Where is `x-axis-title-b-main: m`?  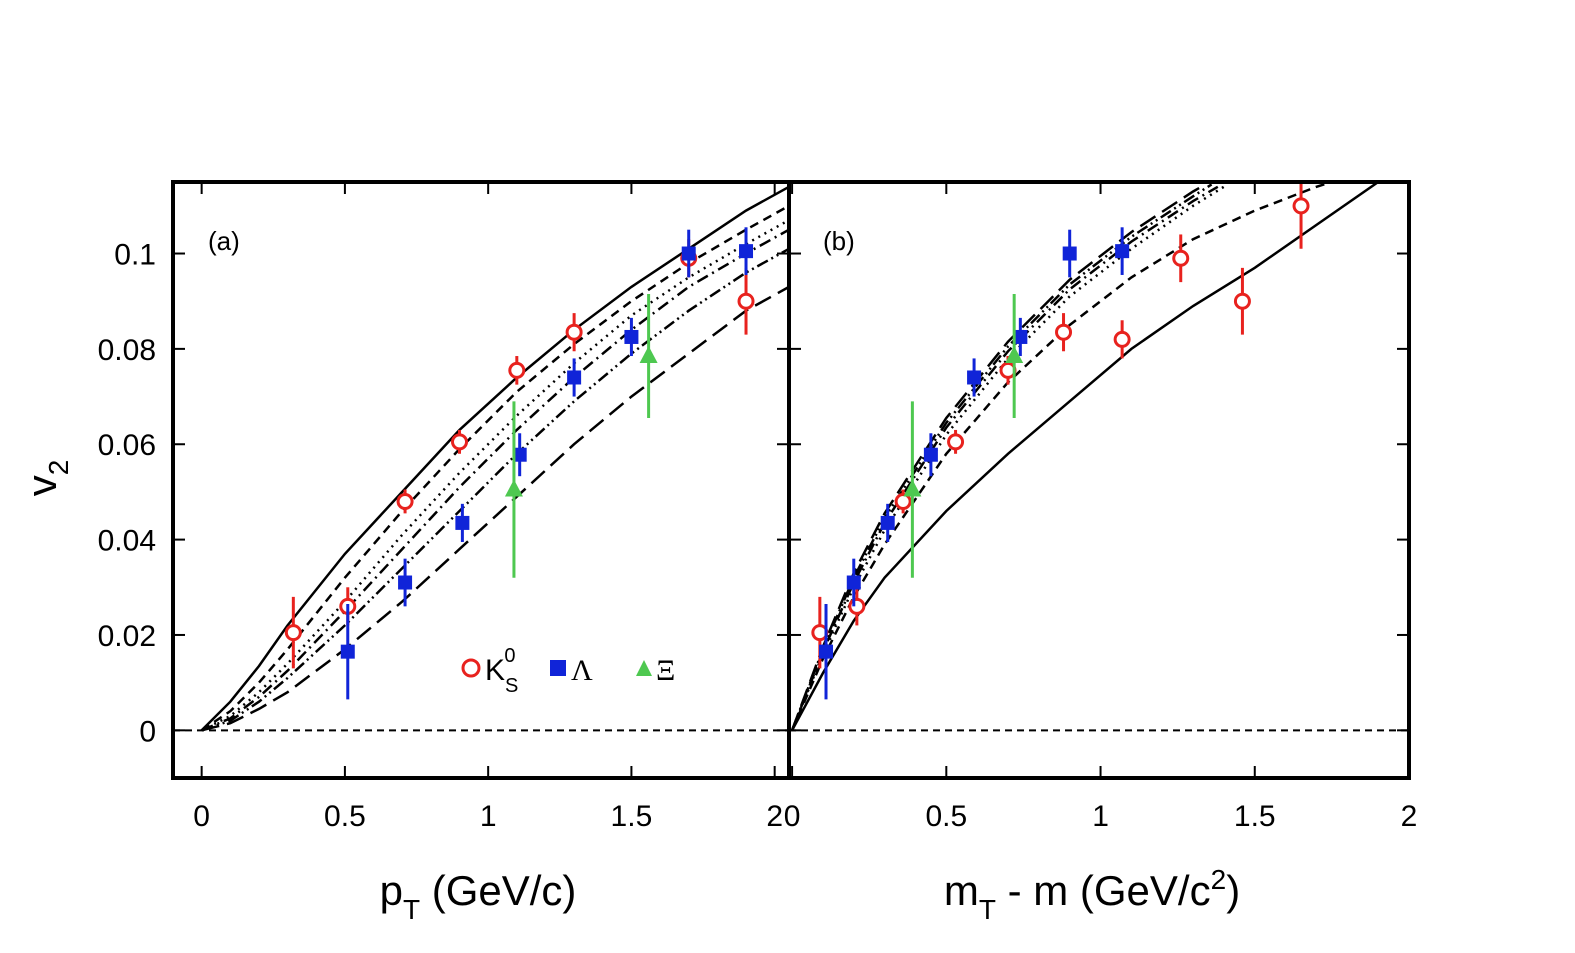
x-axis-title-b-main: m is located at coordinates (961, 890).